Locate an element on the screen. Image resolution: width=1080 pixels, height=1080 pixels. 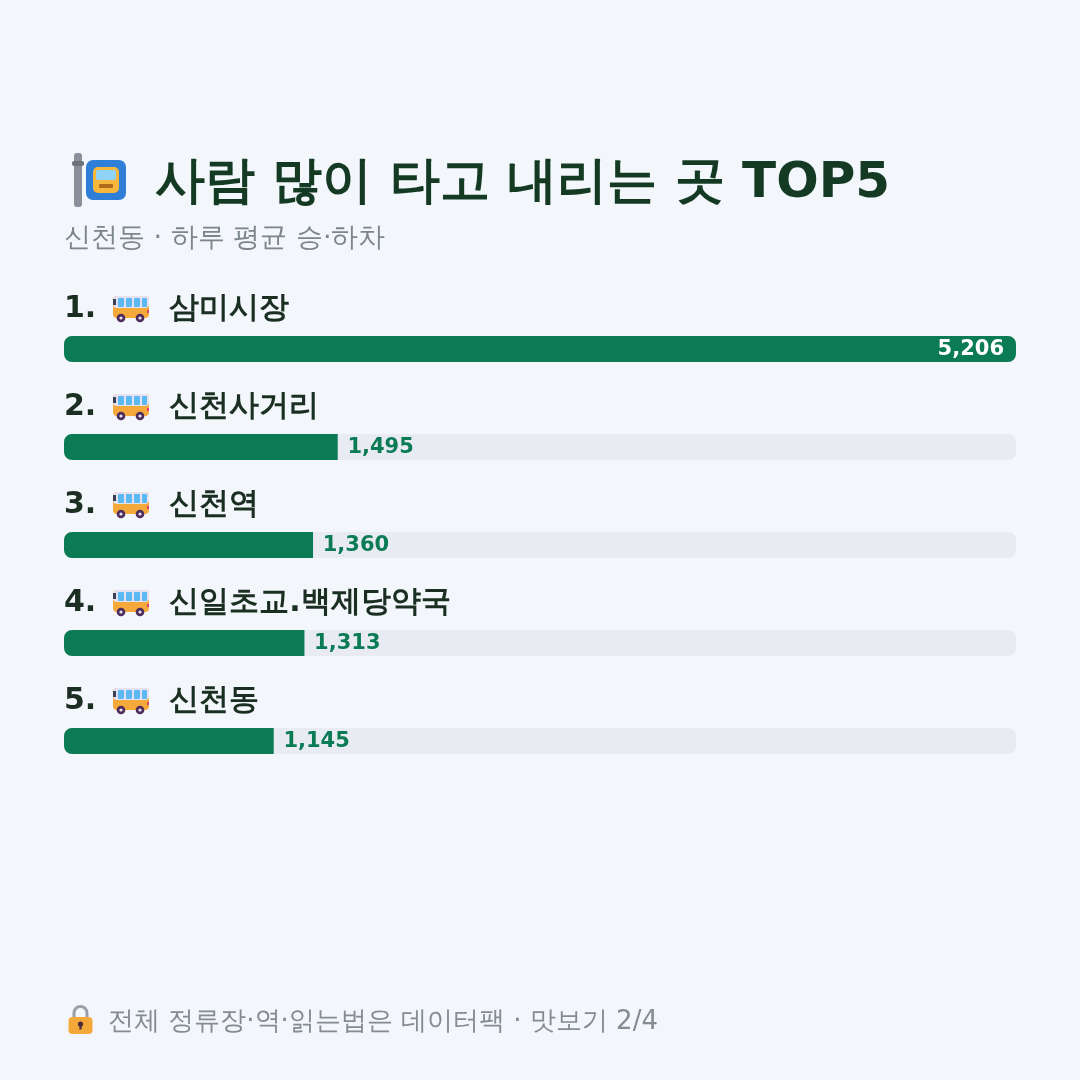
category-label: 3. 신천역 is located at coordinates (162, 502).